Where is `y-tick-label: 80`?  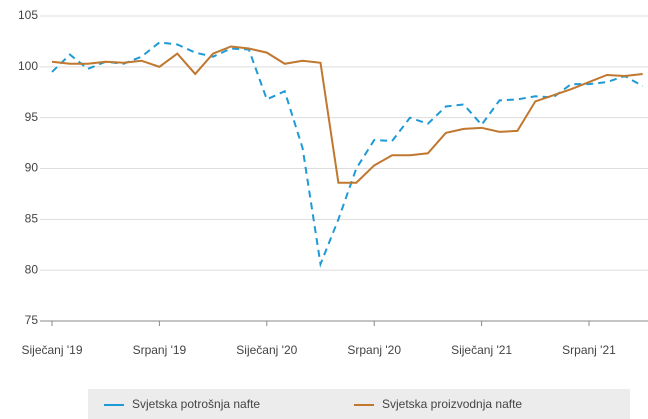
y-tick-label: 80 is located at coordinates (32, 269).